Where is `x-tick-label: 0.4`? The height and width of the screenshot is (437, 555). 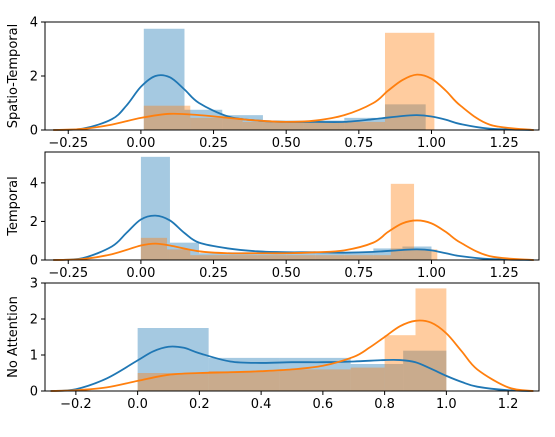
x-tick-label: 0.4 is located at coordinates (261, 404).